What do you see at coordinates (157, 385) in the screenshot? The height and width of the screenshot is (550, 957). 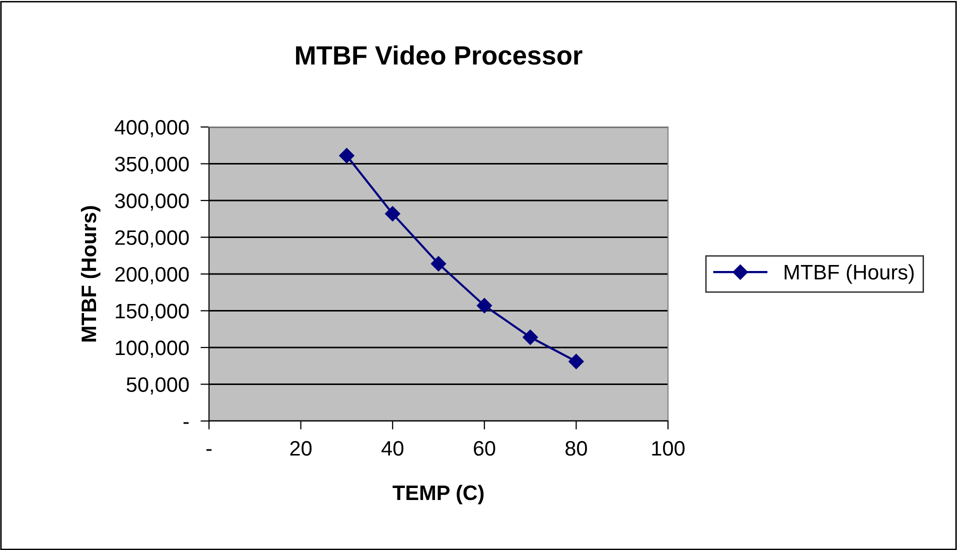 I see `y-tick-label: 50,000` at bounding box center [157, 385].